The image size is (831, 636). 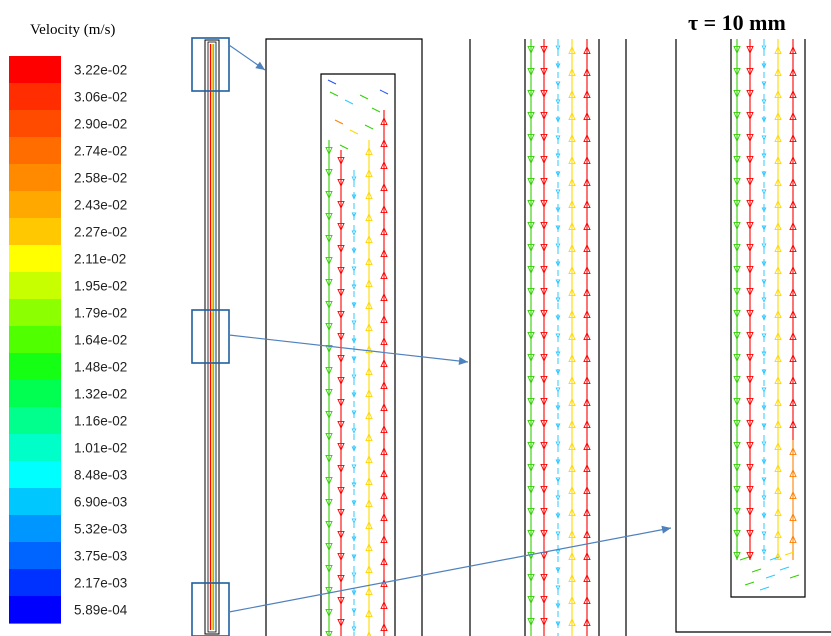 What do you see at coordinates (100, 502) in the screenshot?
I see `colorbar-tick-label: 6.90e-03` at bounding box center [100, 502].